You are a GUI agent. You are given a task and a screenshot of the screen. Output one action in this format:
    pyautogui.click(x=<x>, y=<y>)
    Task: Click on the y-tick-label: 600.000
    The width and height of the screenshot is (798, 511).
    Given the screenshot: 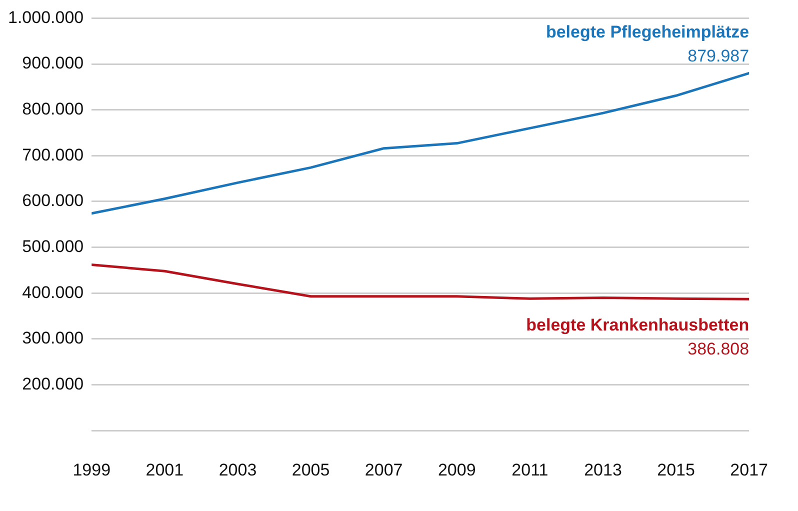 What is the action you would take?
    pyautogui.click(x=53, y=200)
    